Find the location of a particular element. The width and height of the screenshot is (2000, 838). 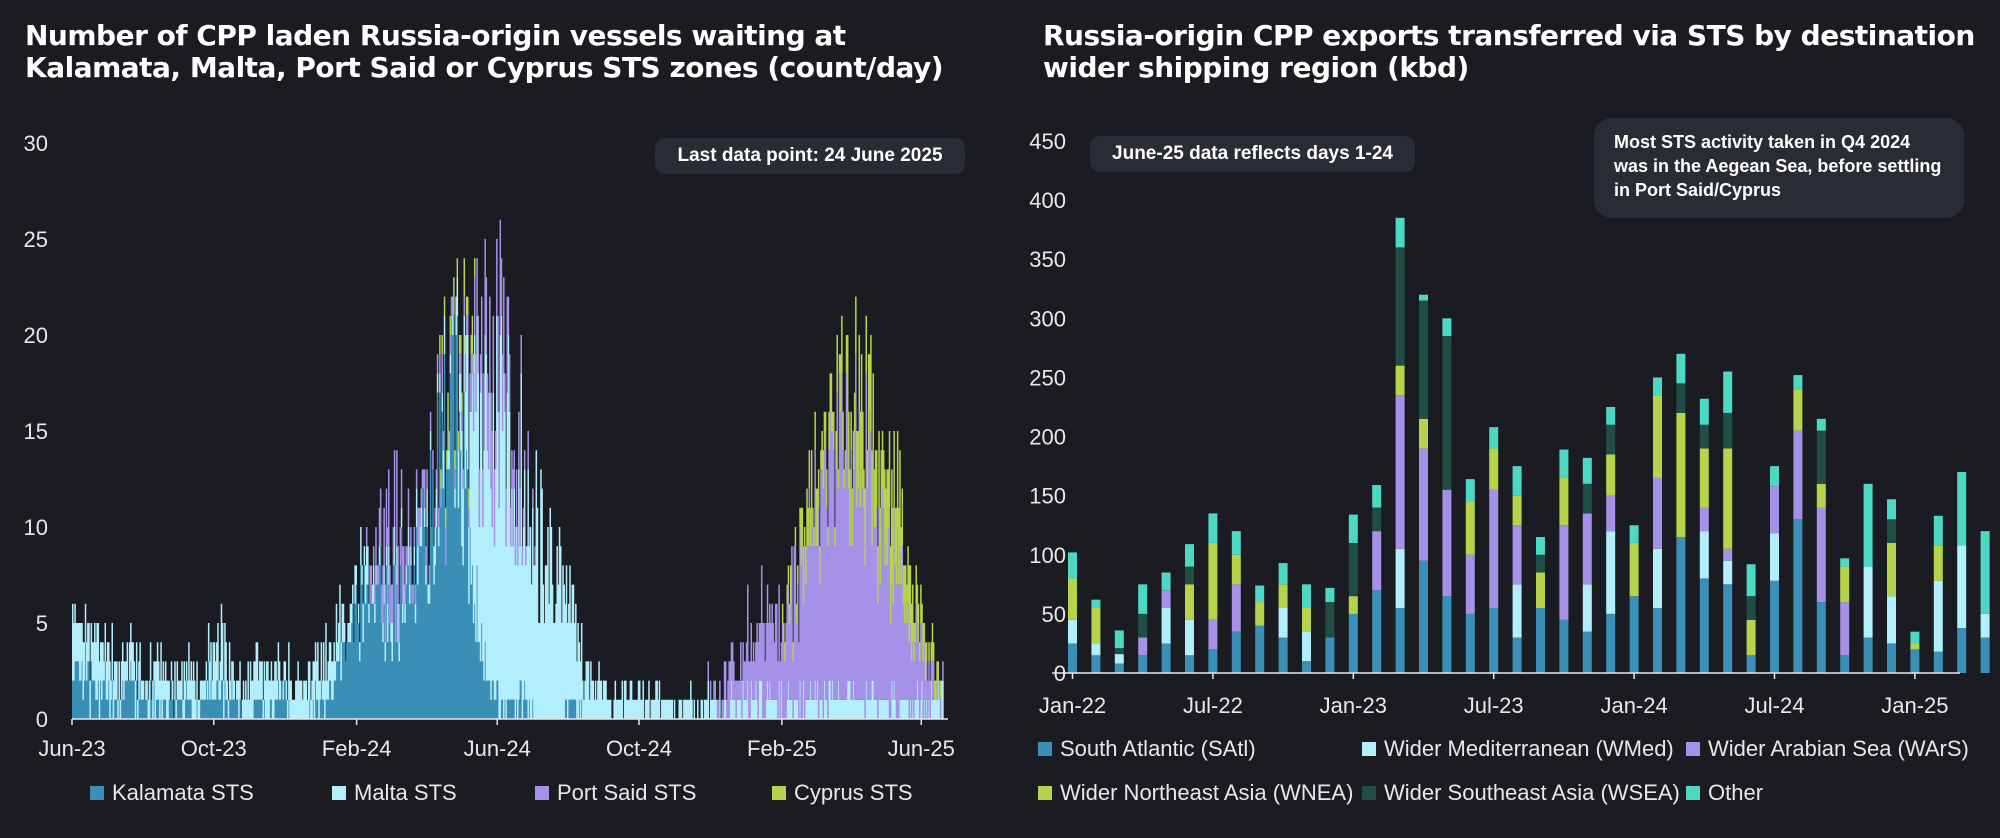

left-y-tick-label: 30 is located at coordinates (36, 143).